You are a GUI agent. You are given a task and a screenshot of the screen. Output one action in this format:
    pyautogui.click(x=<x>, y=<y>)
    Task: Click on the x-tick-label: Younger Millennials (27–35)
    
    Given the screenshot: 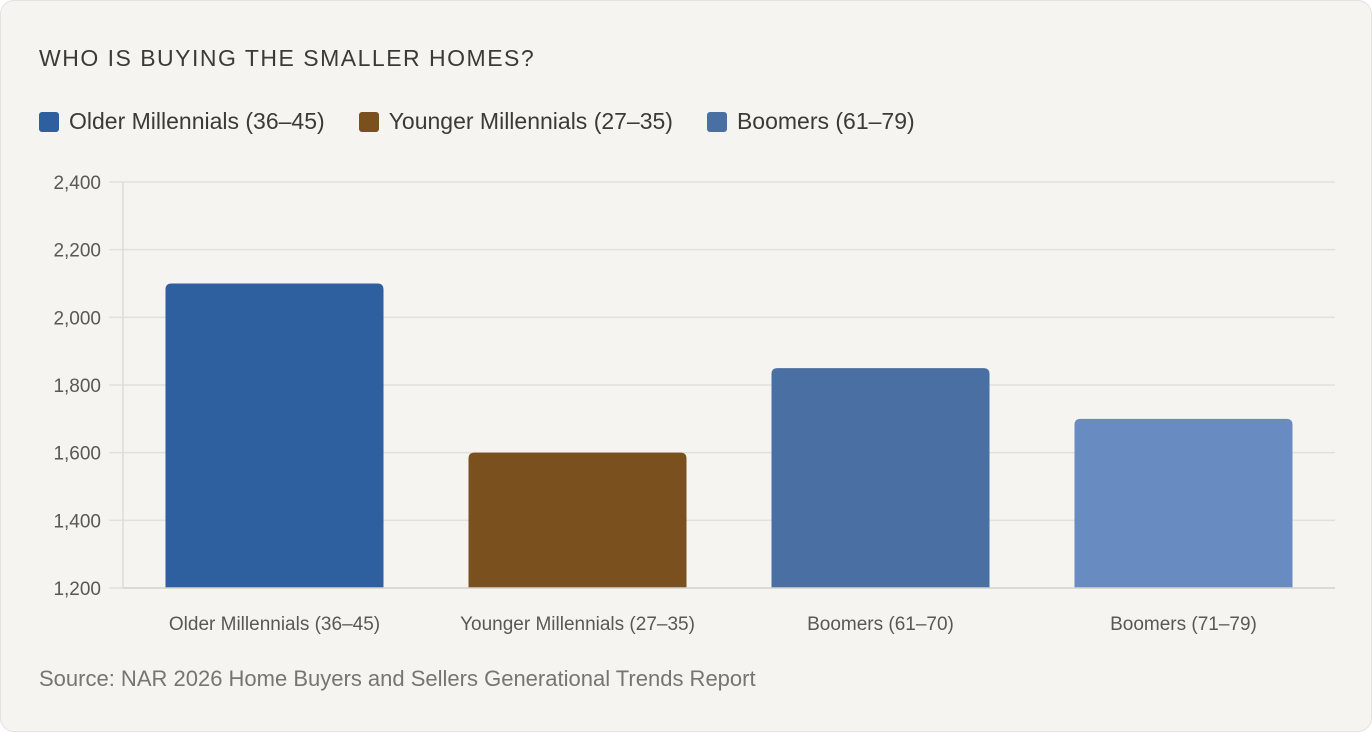 What is the action you would take?
    pyautogui.click(x=577, y=624)
    